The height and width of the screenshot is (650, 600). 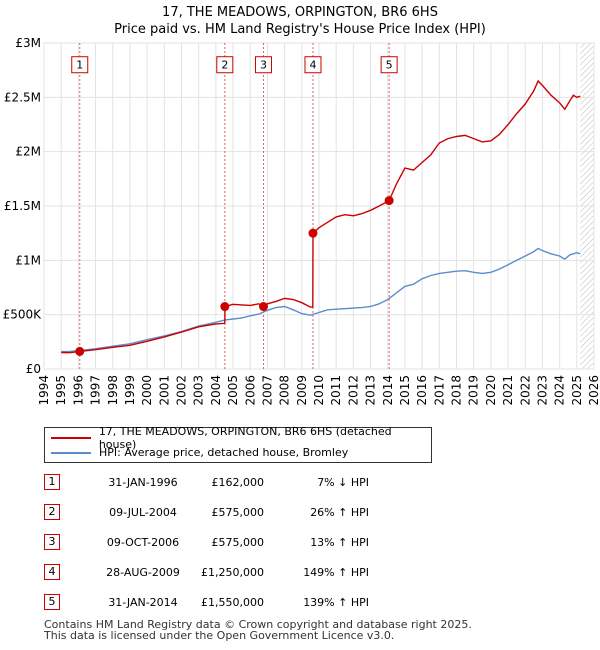 I want to click on sale-date: 31-JAN-1996, so click(x=143, y=482).